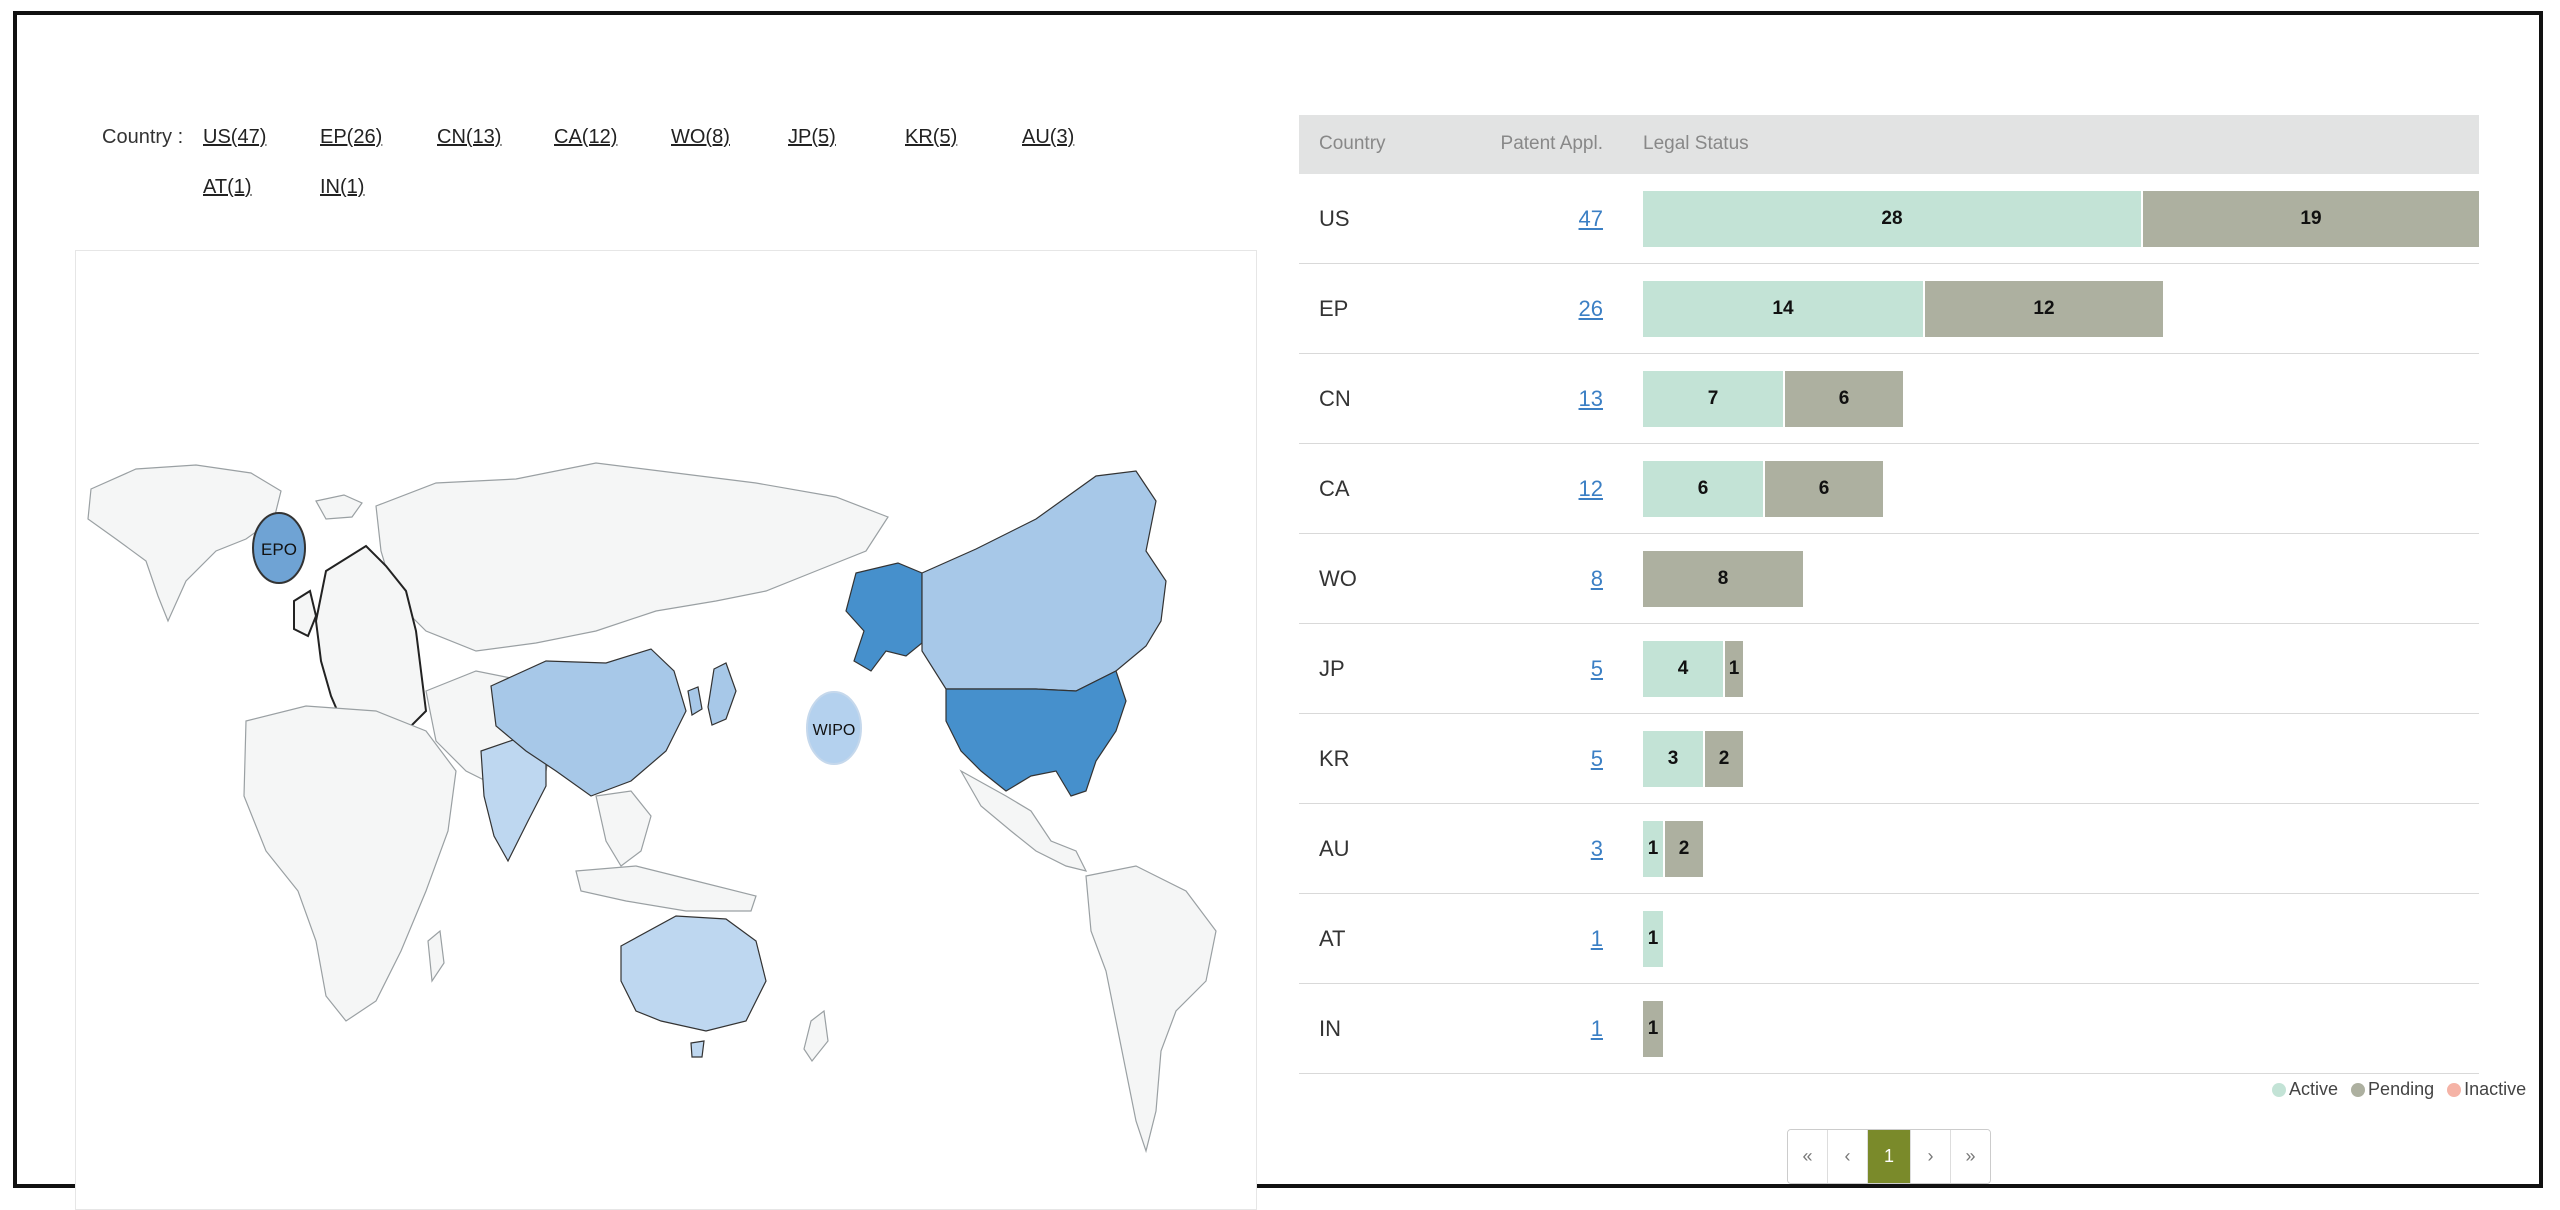 The image size is (2560, 1210). What do you see at coordinates (350, 863) in the screenshot?
I see `map-africa` at bounding box center [350, 863].